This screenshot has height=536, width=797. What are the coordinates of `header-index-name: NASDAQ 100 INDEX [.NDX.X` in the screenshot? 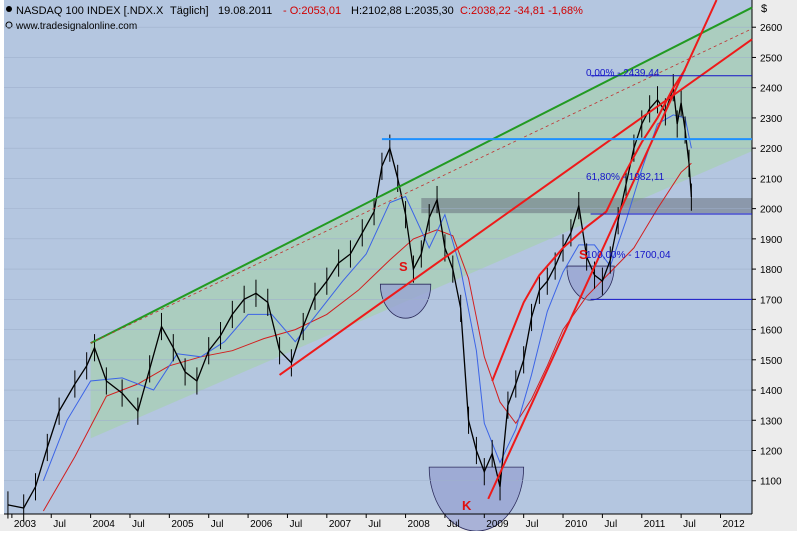 It's located at (90, 11).